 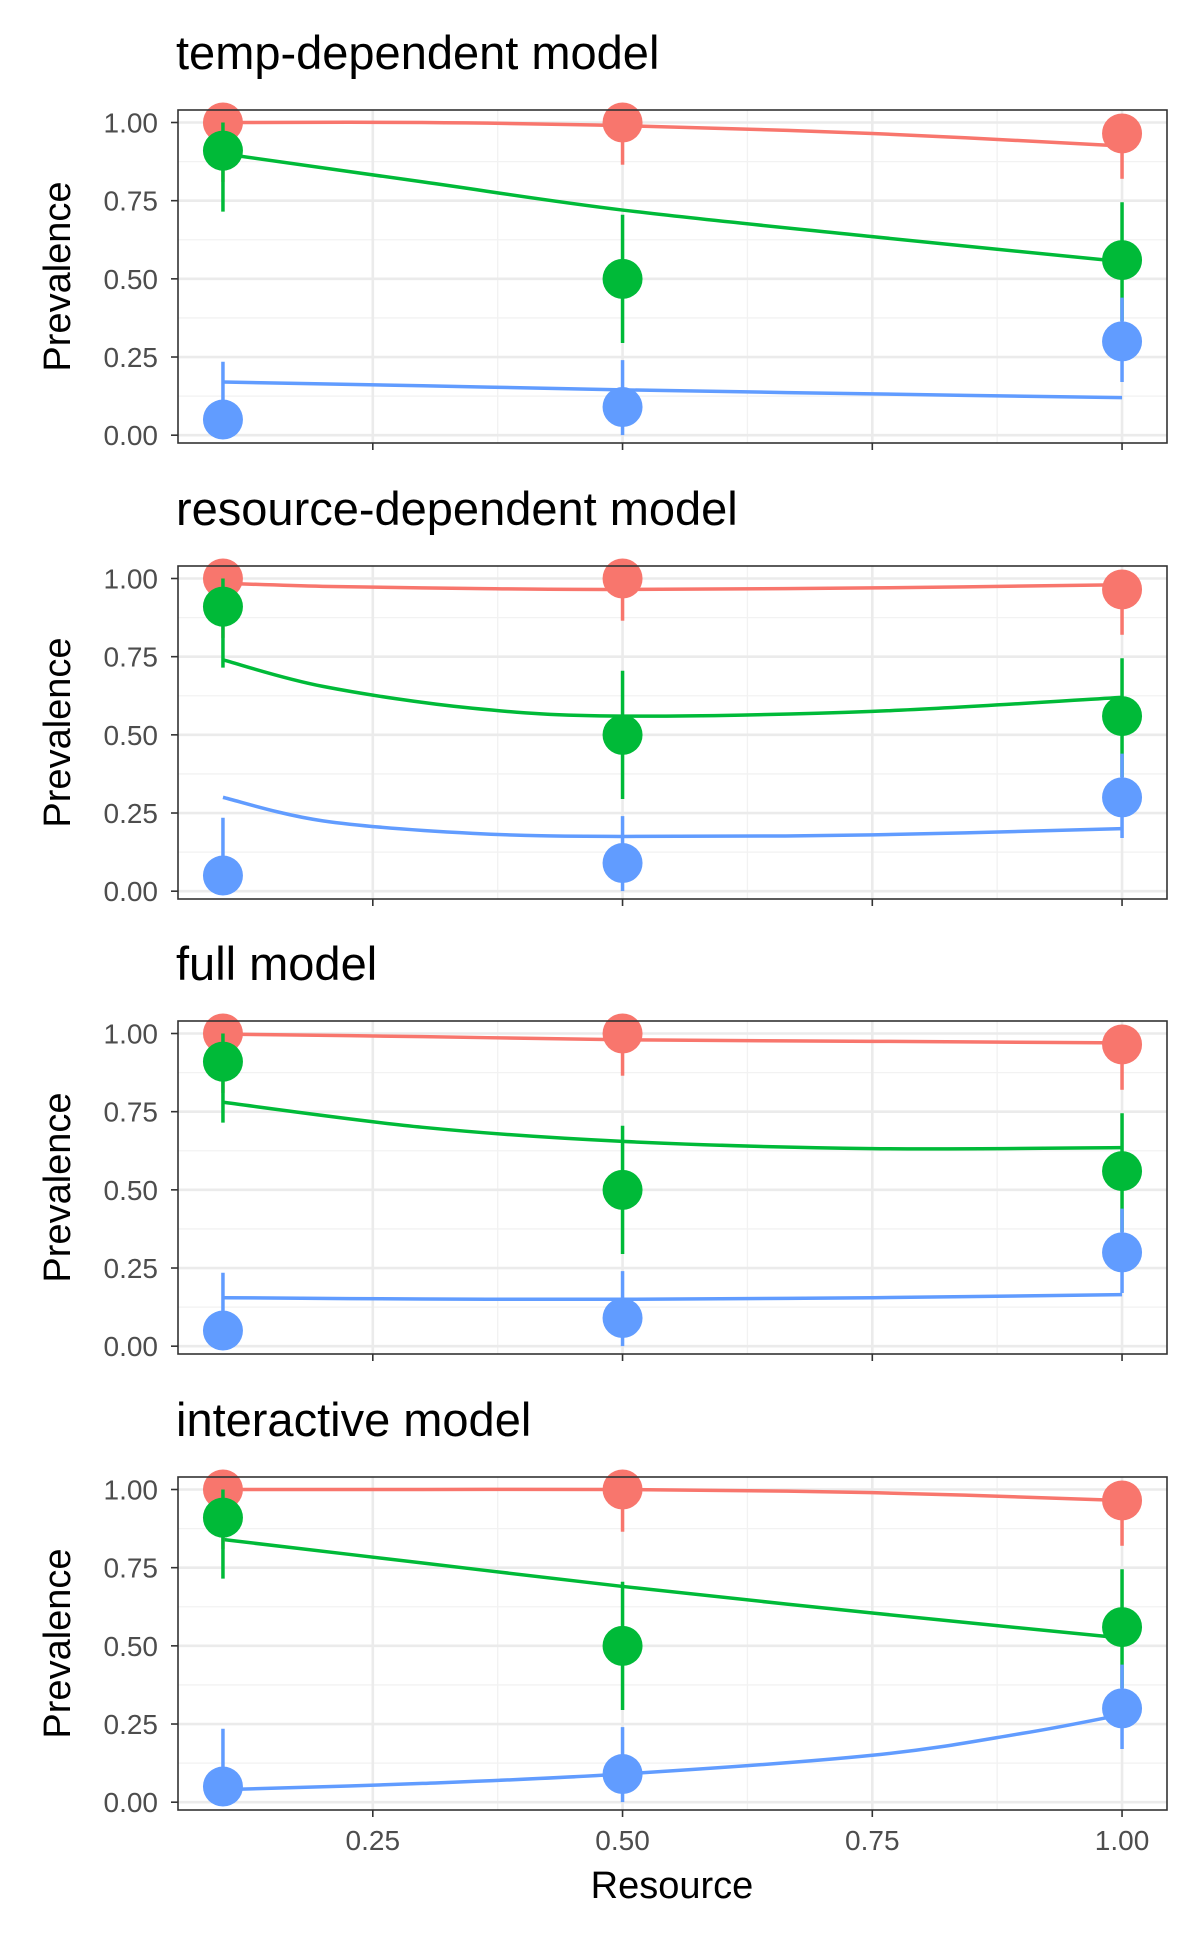 What do you see at coordinates (353, 1419) in the screenshot?
I see `panel-title: interactive model` at bounding box center [353, 1419].